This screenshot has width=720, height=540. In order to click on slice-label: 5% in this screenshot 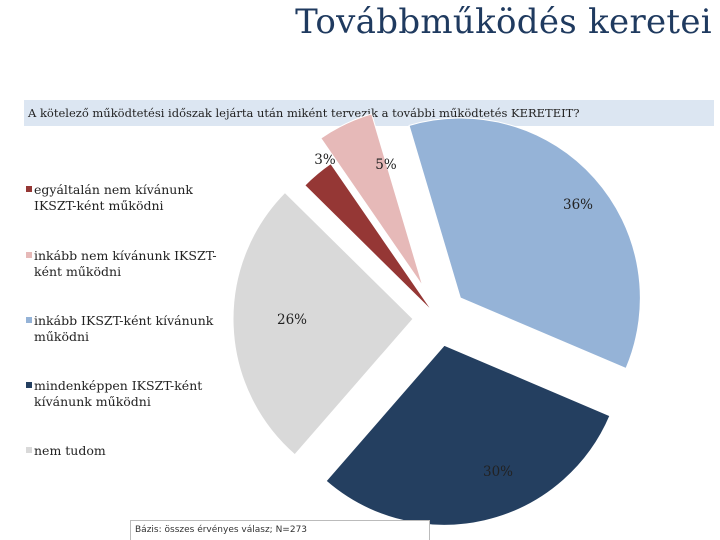, I will do `click(386, 165)`.